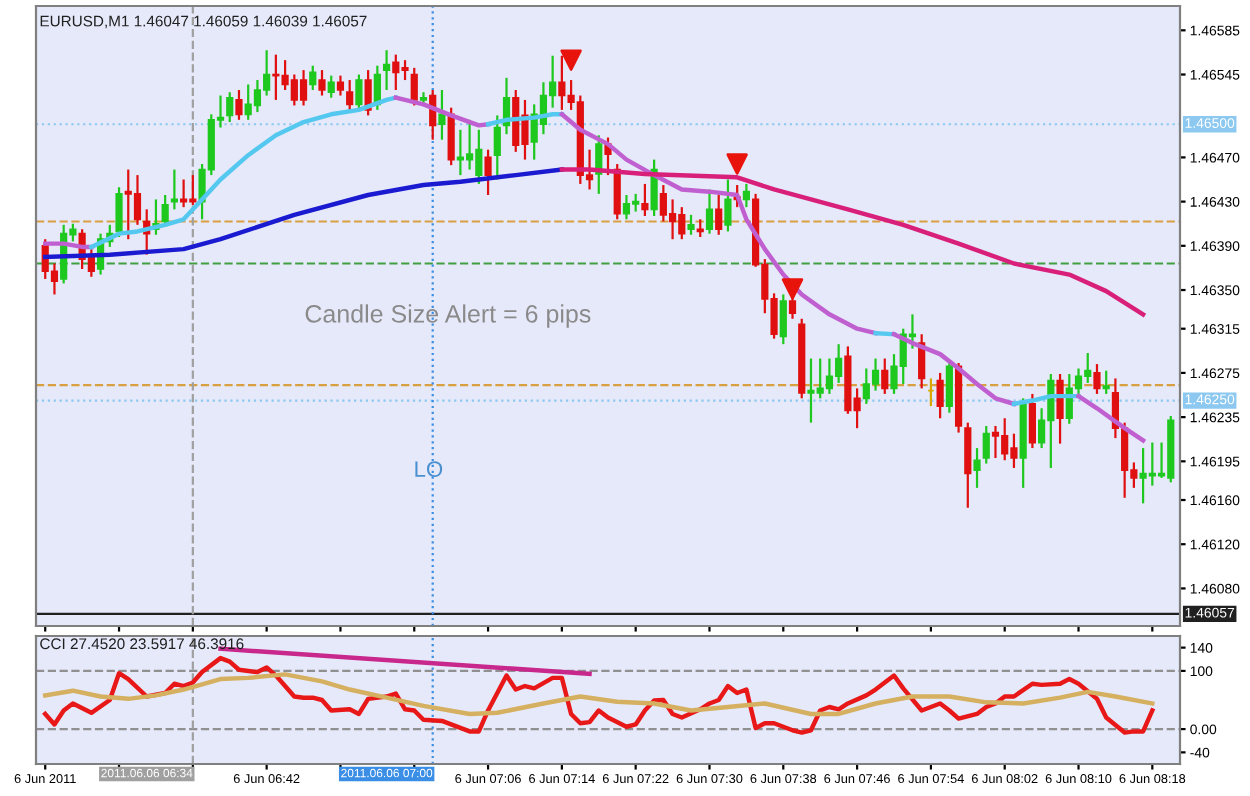  Describe the element at coordinates (429, 469) in the screenshot. I see `annotation: LO` at that location.